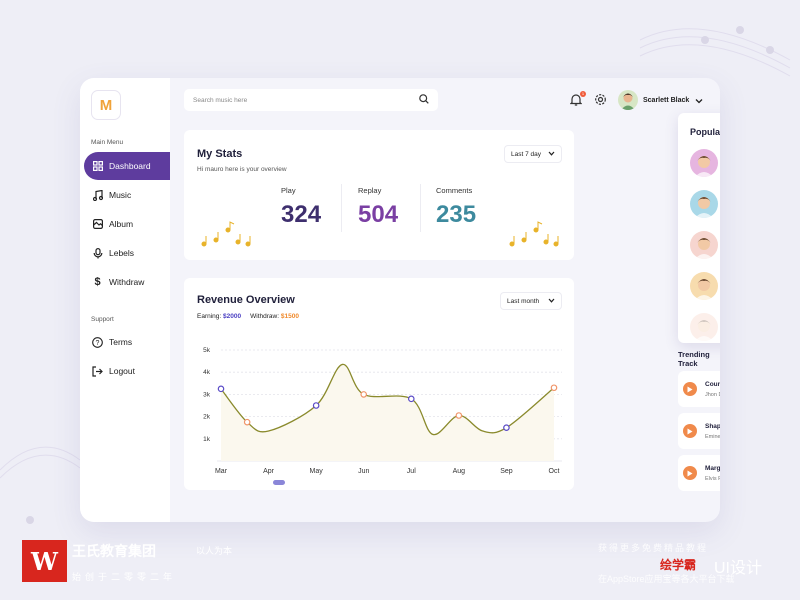 This screenshot has width=800, height=600. Describe the element at coordinates (226, 234) in the screenshot. I see `music-notes-decoration-left` at that location.